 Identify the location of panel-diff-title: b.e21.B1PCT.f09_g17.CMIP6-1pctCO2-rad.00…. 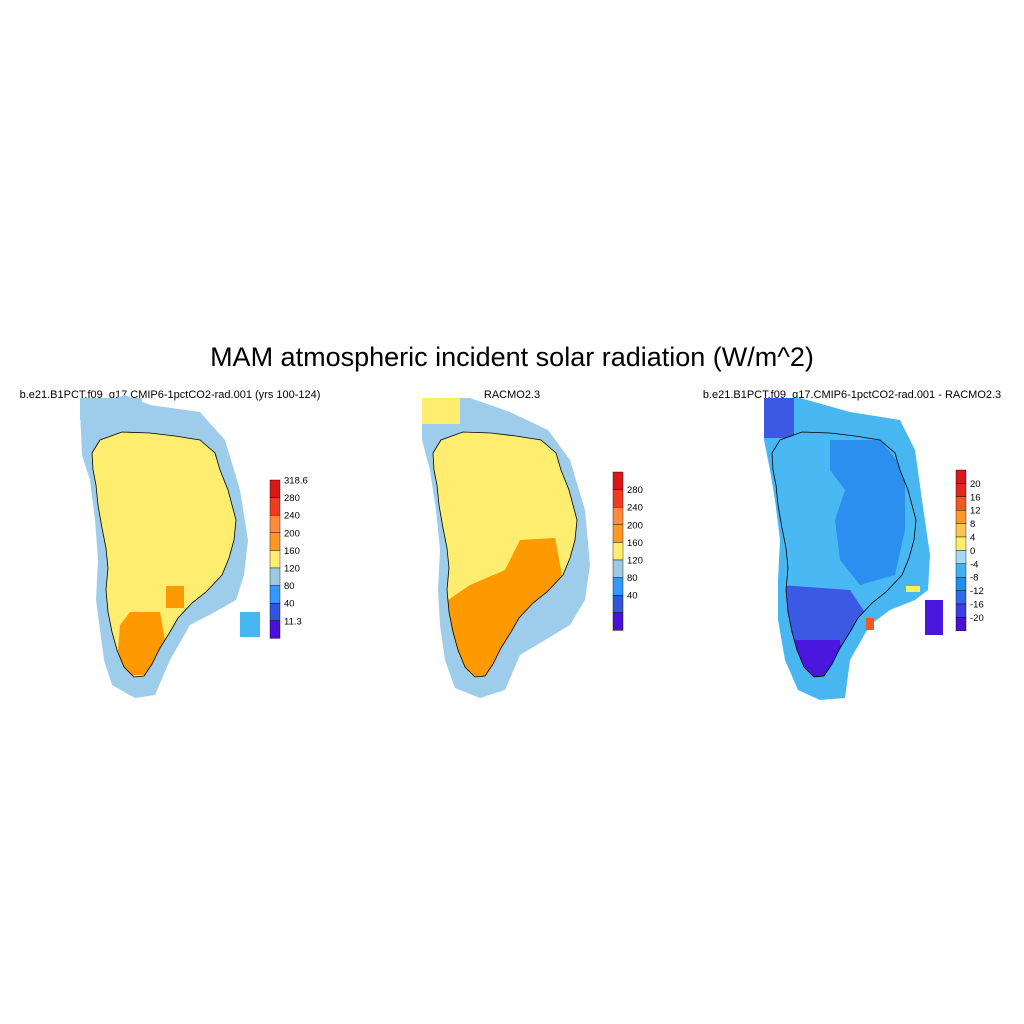
(852, 395).